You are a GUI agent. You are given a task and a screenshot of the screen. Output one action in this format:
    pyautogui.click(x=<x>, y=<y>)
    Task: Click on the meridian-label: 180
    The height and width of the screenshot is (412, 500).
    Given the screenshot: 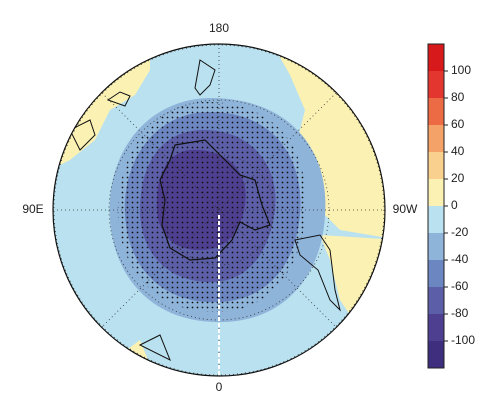 What is the action you would take?
    pyautogui.click(x=219, y=28)
    